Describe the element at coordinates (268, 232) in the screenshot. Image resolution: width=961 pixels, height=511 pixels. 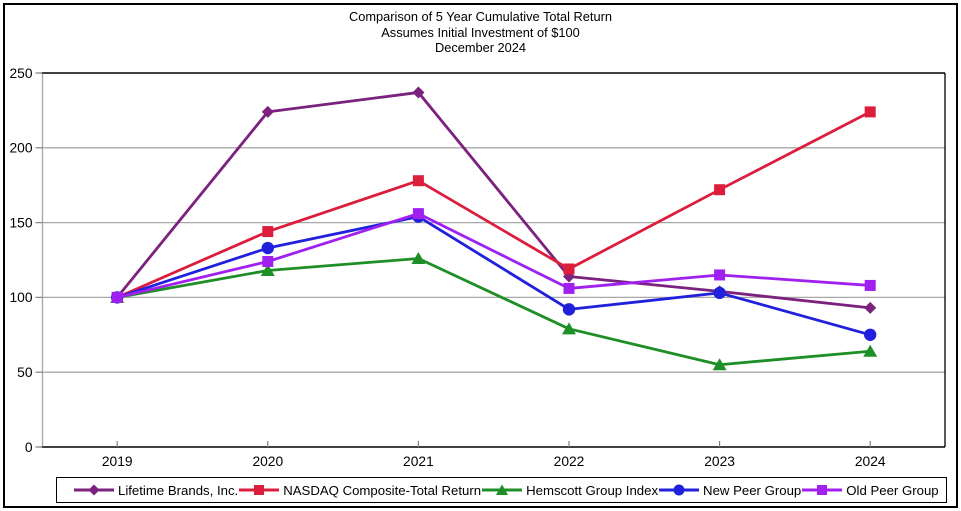
I see `series-nasdaq-composite-total-return-2020-marker` at that location.